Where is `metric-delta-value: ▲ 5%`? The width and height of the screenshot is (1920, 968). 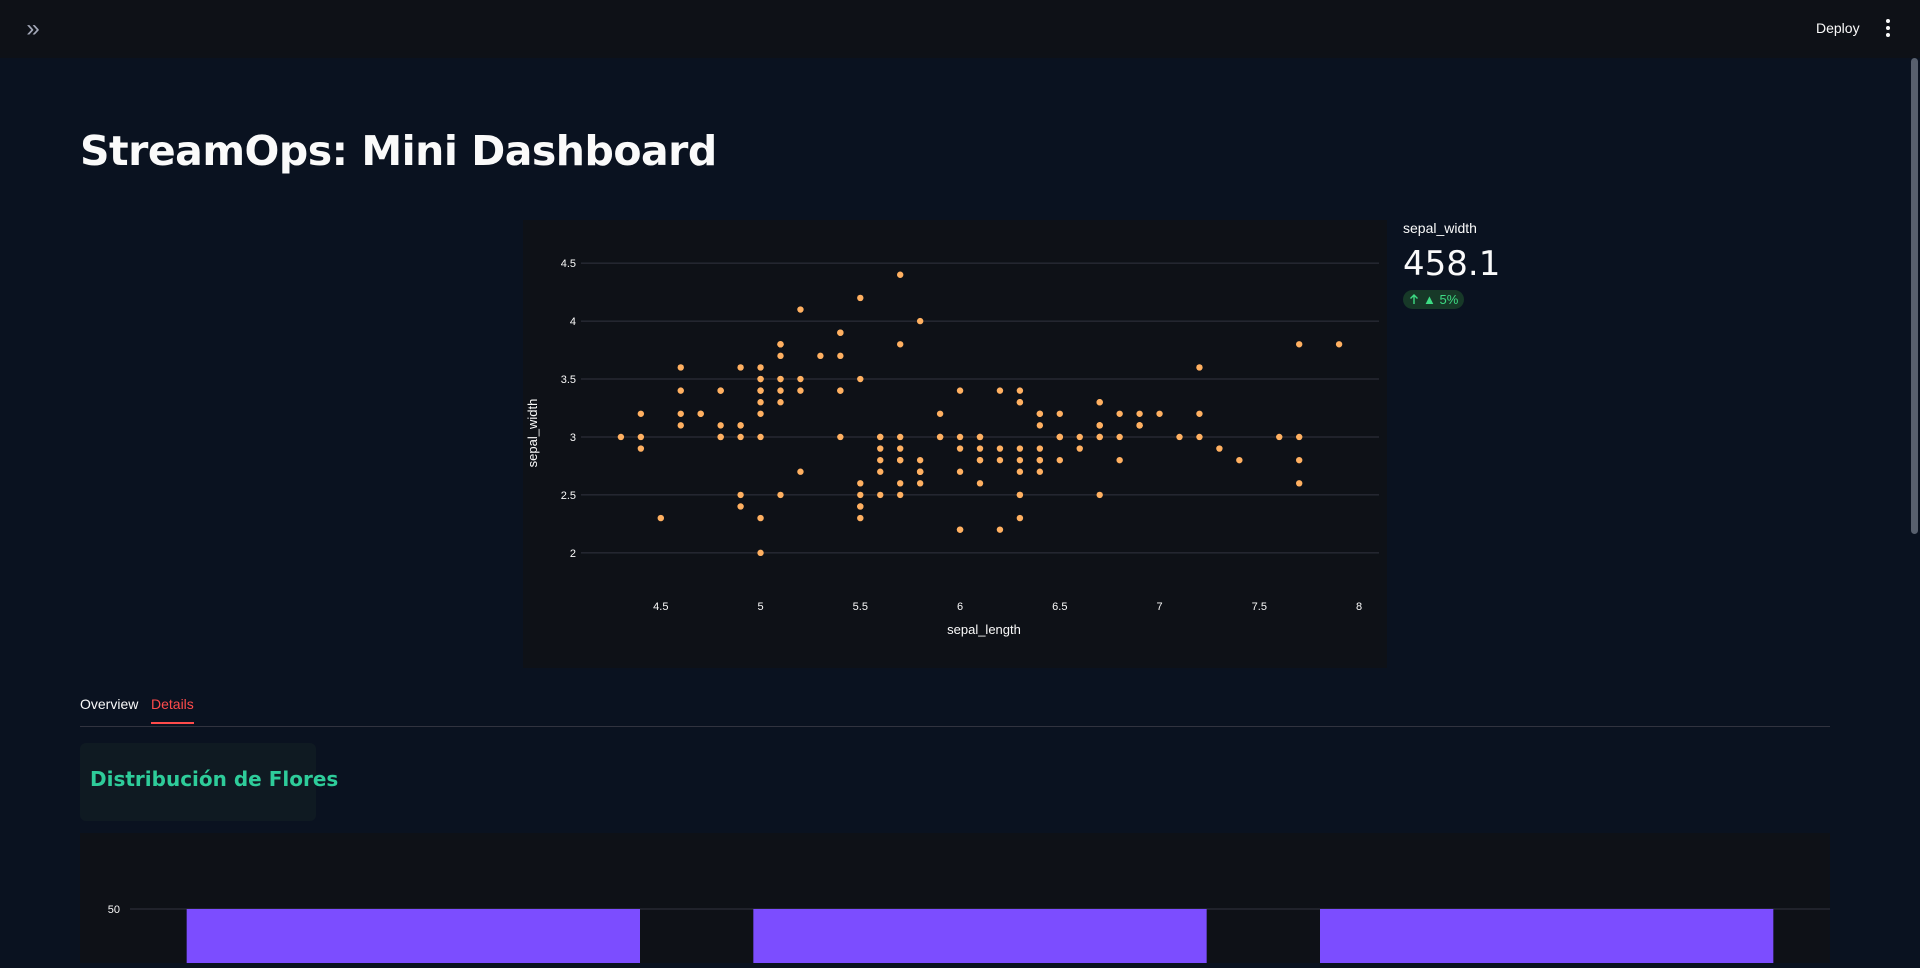
metric-delta-value: ▲ 5% is located at coordinates (1441, 299).